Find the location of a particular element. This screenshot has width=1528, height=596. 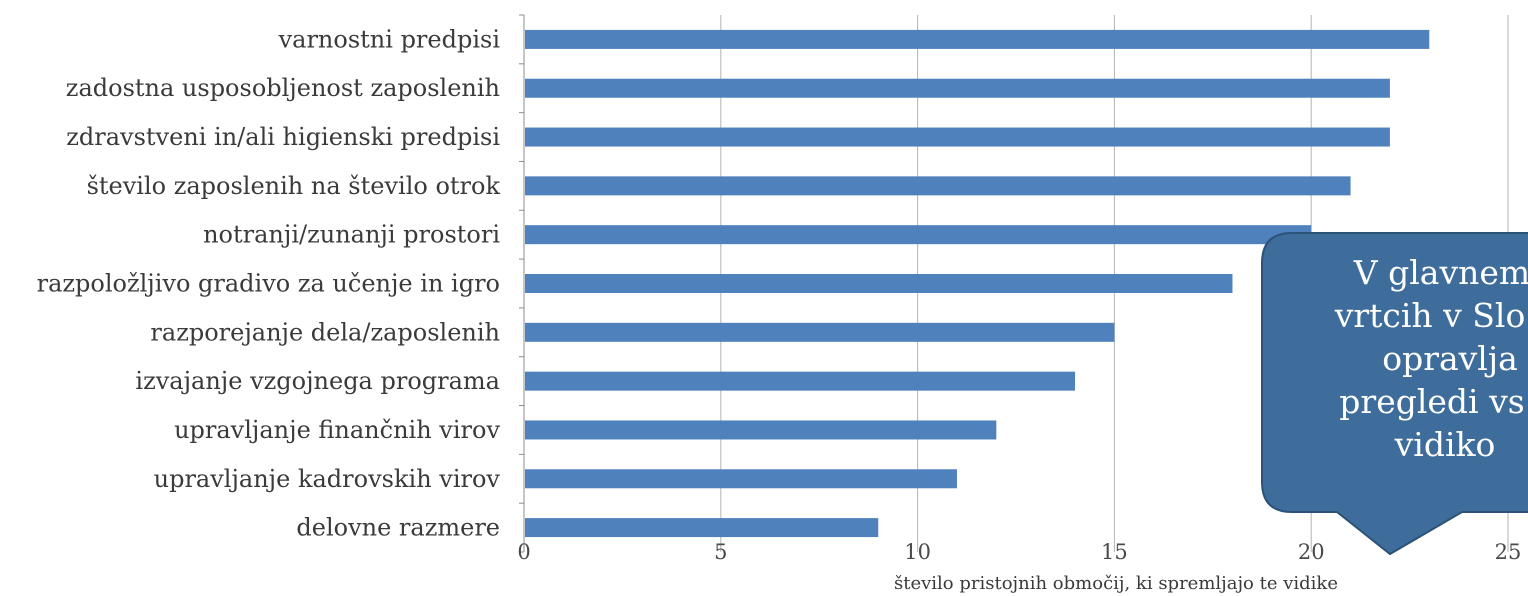

x-tick-label: 5 is located at coordinates (720, 552).